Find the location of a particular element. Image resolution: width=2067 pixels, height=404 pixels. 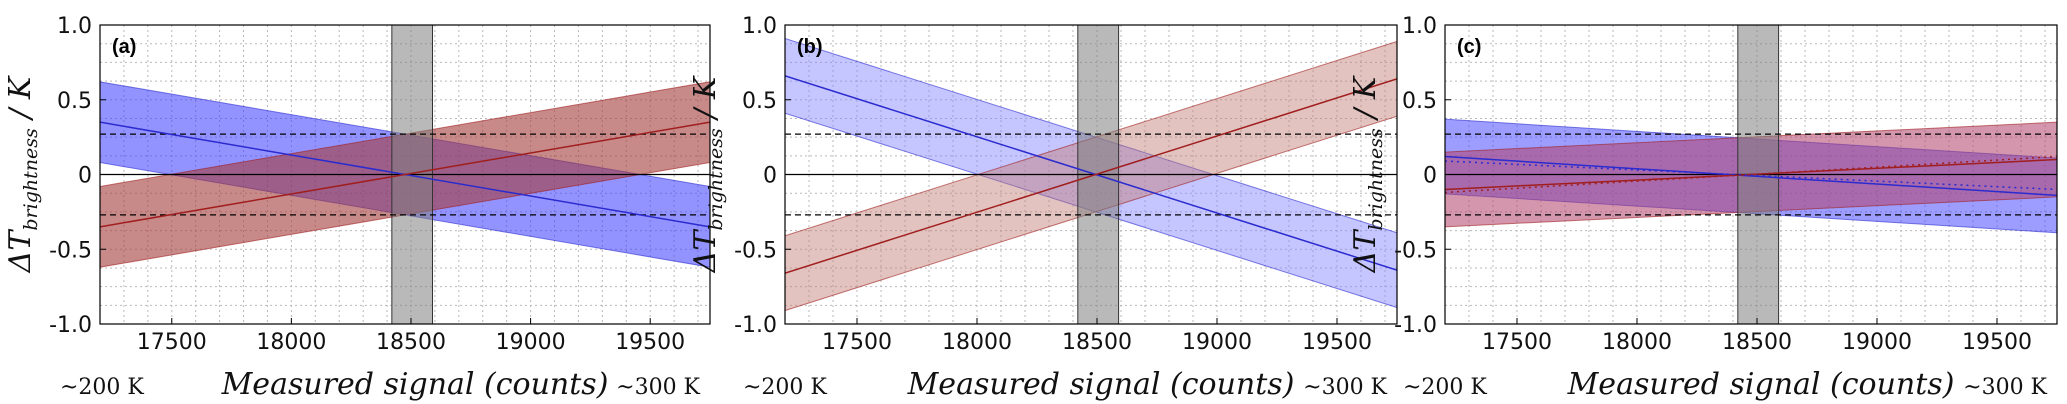

panel-label: (c) is located at coordinates (1469, 47).